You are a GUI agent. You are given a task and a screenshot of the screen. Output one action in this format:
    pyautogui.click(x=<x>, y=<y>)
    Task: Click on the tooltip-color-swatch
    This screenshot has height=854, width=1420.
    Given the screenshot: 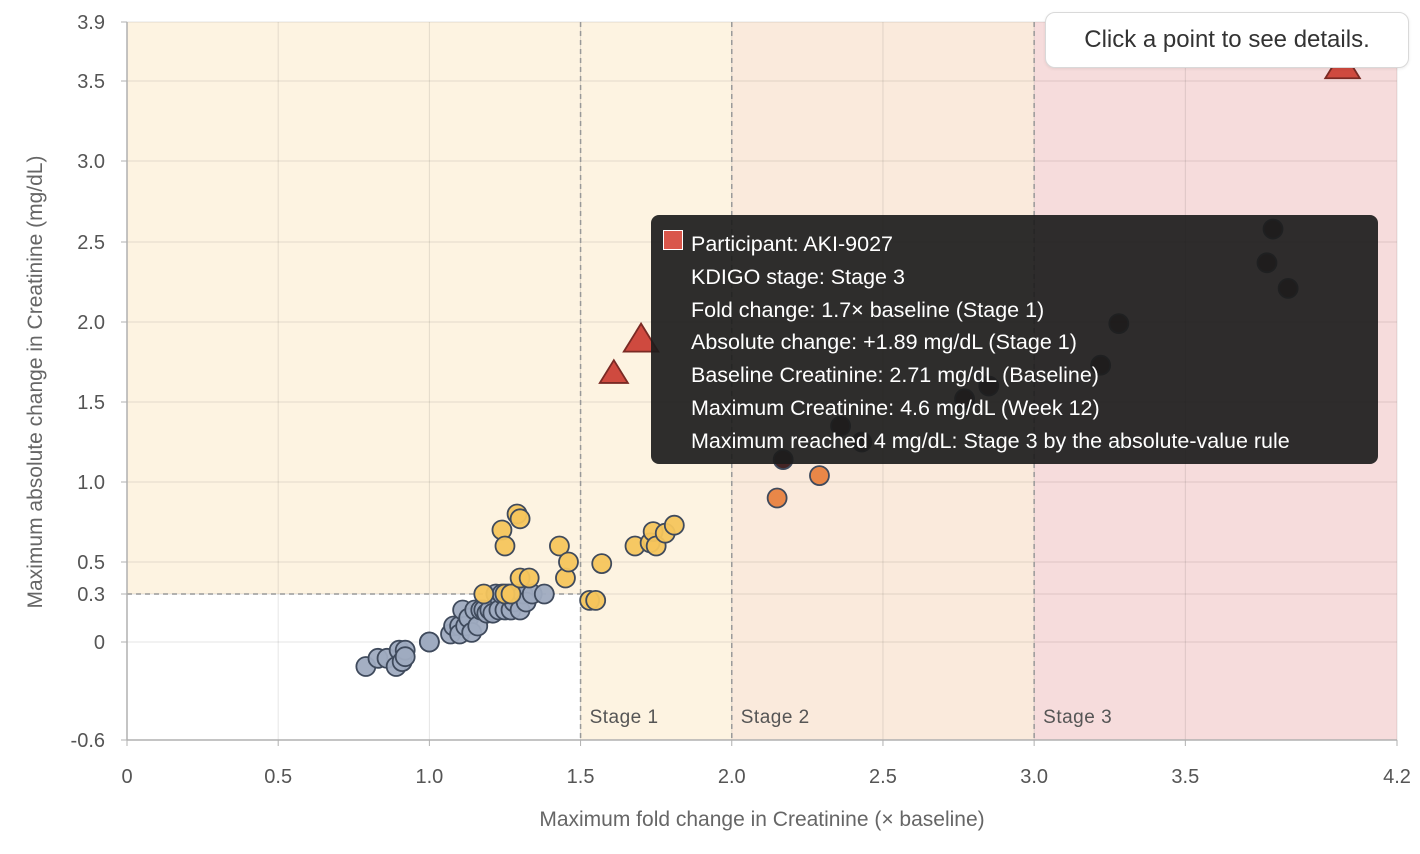 What is the action you would take?
    pyautogui.click(x=673, y=240)
    